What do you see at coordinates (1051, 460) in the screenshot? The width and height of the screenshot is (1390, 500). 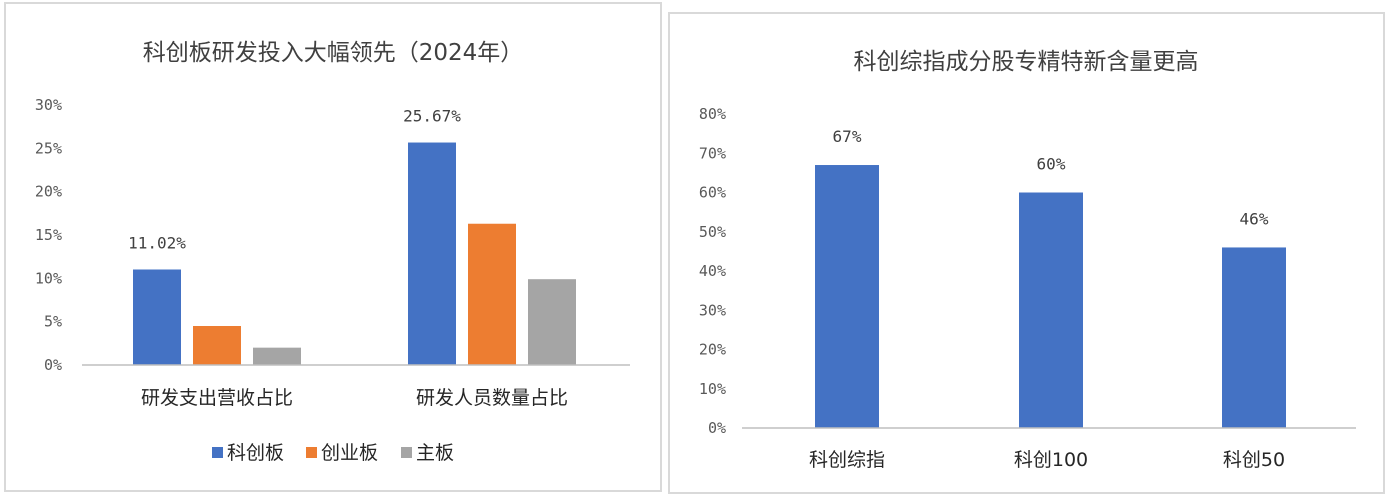 I see `right-category-label: 科创100` at bounding box center [1051, 460].